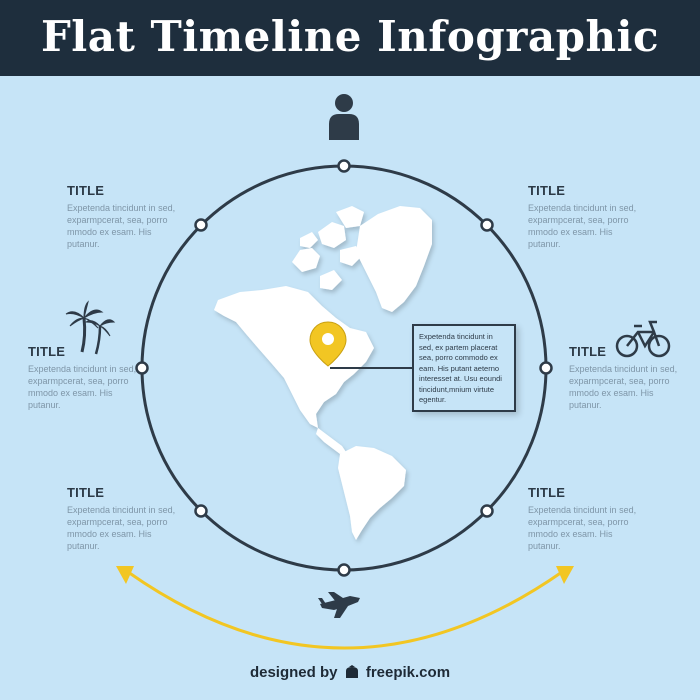 Image resolution: width=700 pixels, height=700 pixels. I want to click on header-bar: Flat Timeline Infographic, so click(350, 38).